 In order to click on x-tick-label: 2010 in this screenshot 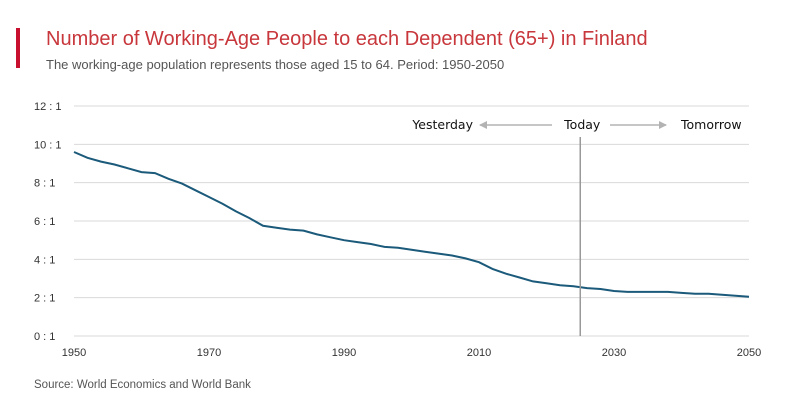, I will do `click(479, 353)`.